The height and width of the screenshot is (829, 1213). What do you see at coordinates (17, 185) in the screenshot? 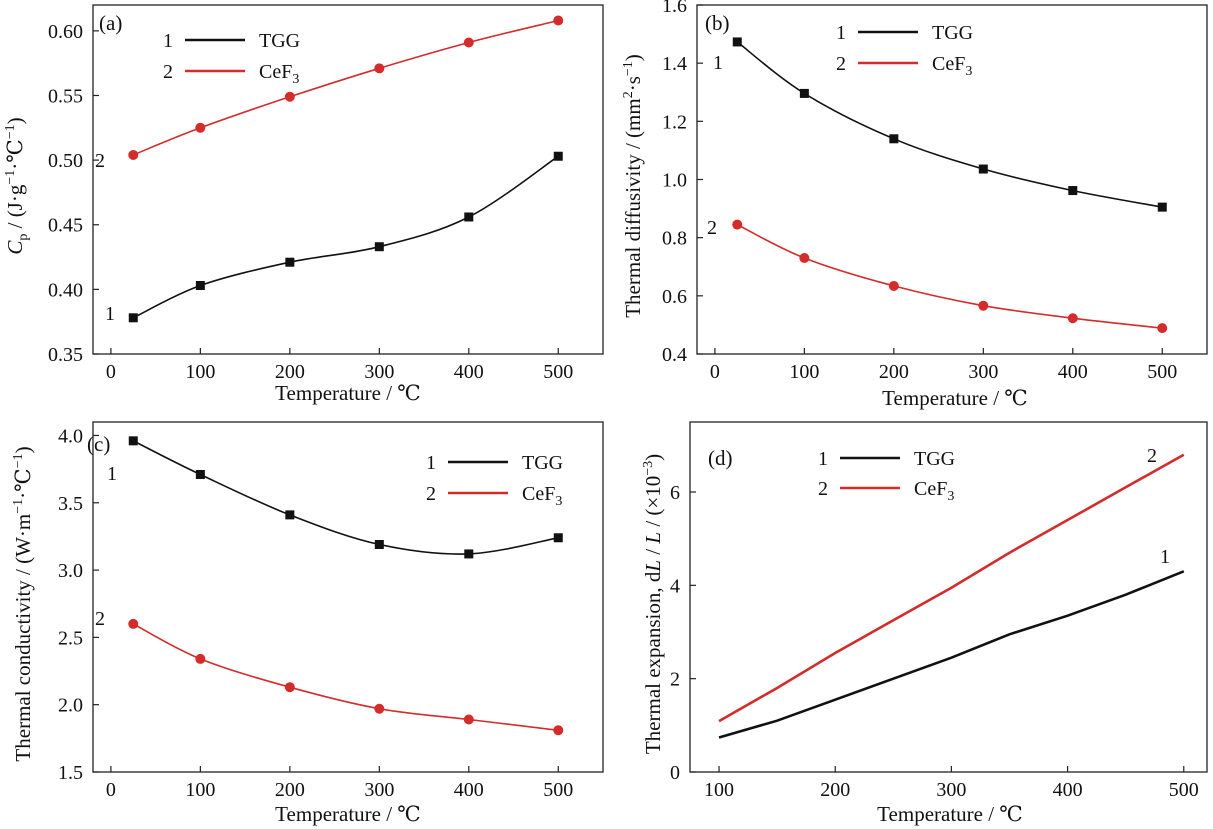
I see `panel-a-y-axis-label: Cp / (J·g−1·℃−1)` at bounding box center [17, 185].